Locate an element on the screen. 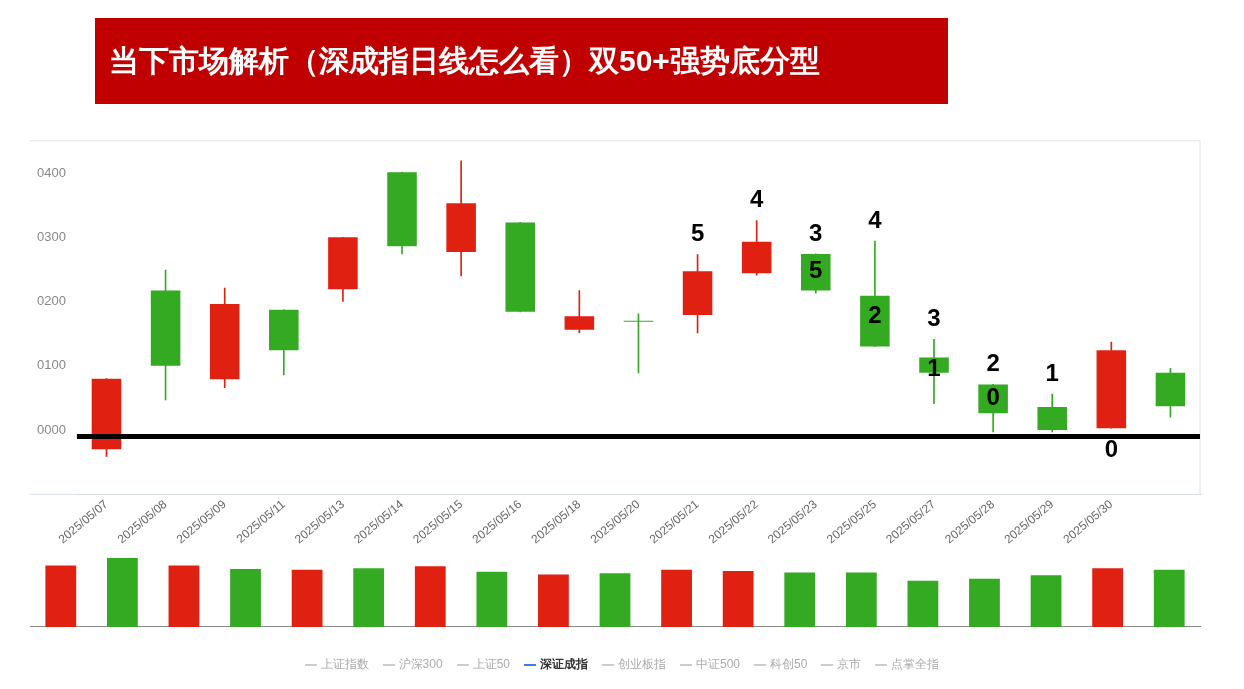  text: 深证成指 is located at coordinates (563, 664).